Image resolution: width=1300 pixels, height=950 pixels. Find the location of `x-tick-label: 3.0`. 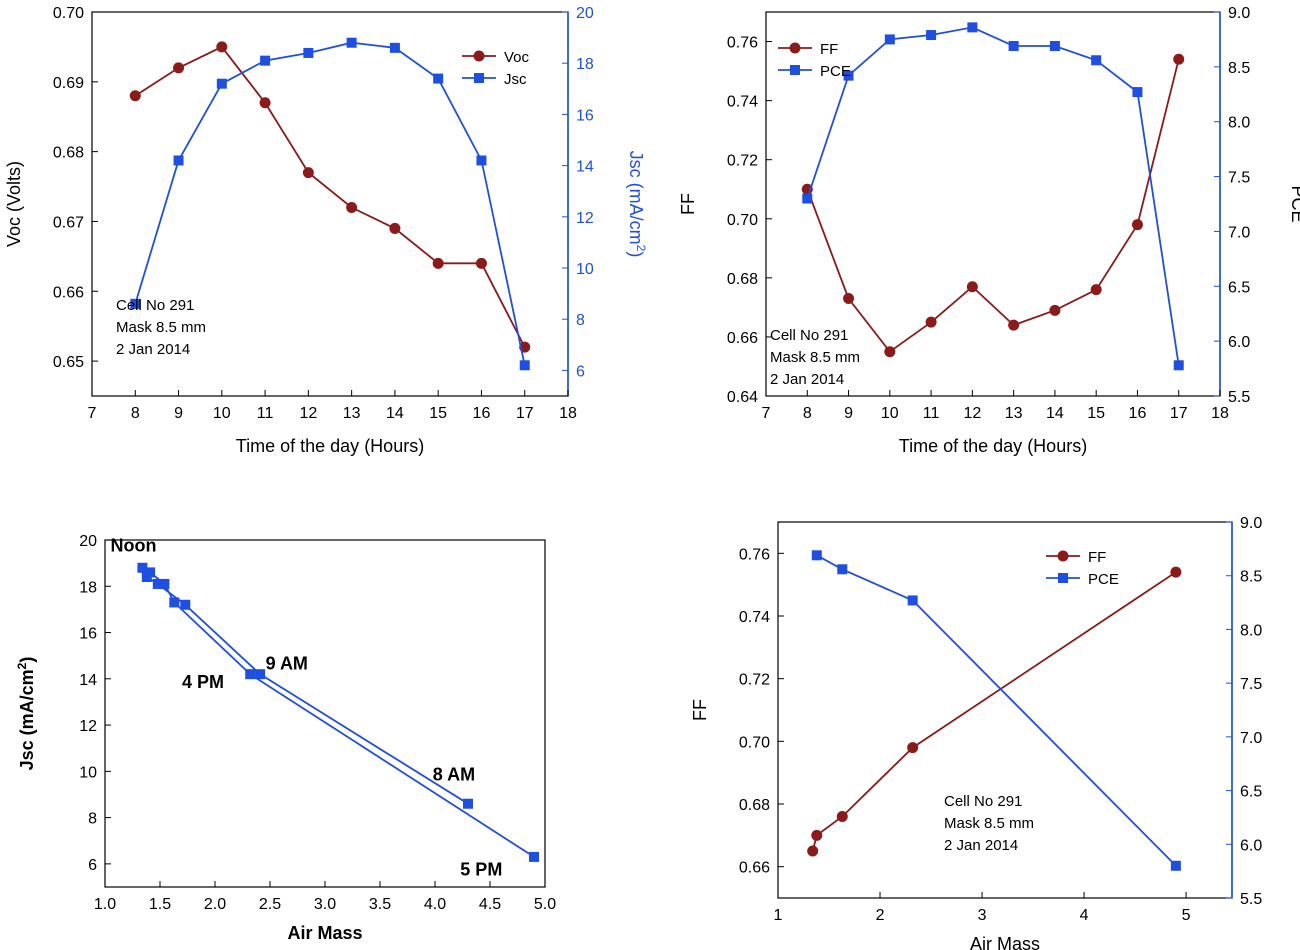

x-tick-label: 3.0 is located at coordinates (325, 904).